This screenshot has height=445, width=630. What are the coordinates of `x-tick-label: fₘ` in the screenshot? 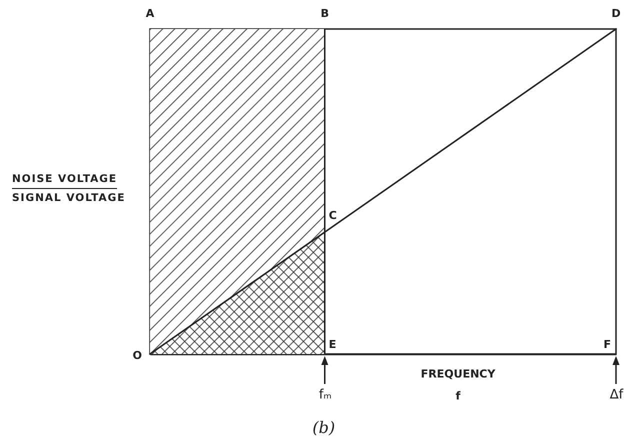 It's located at (325, 395).